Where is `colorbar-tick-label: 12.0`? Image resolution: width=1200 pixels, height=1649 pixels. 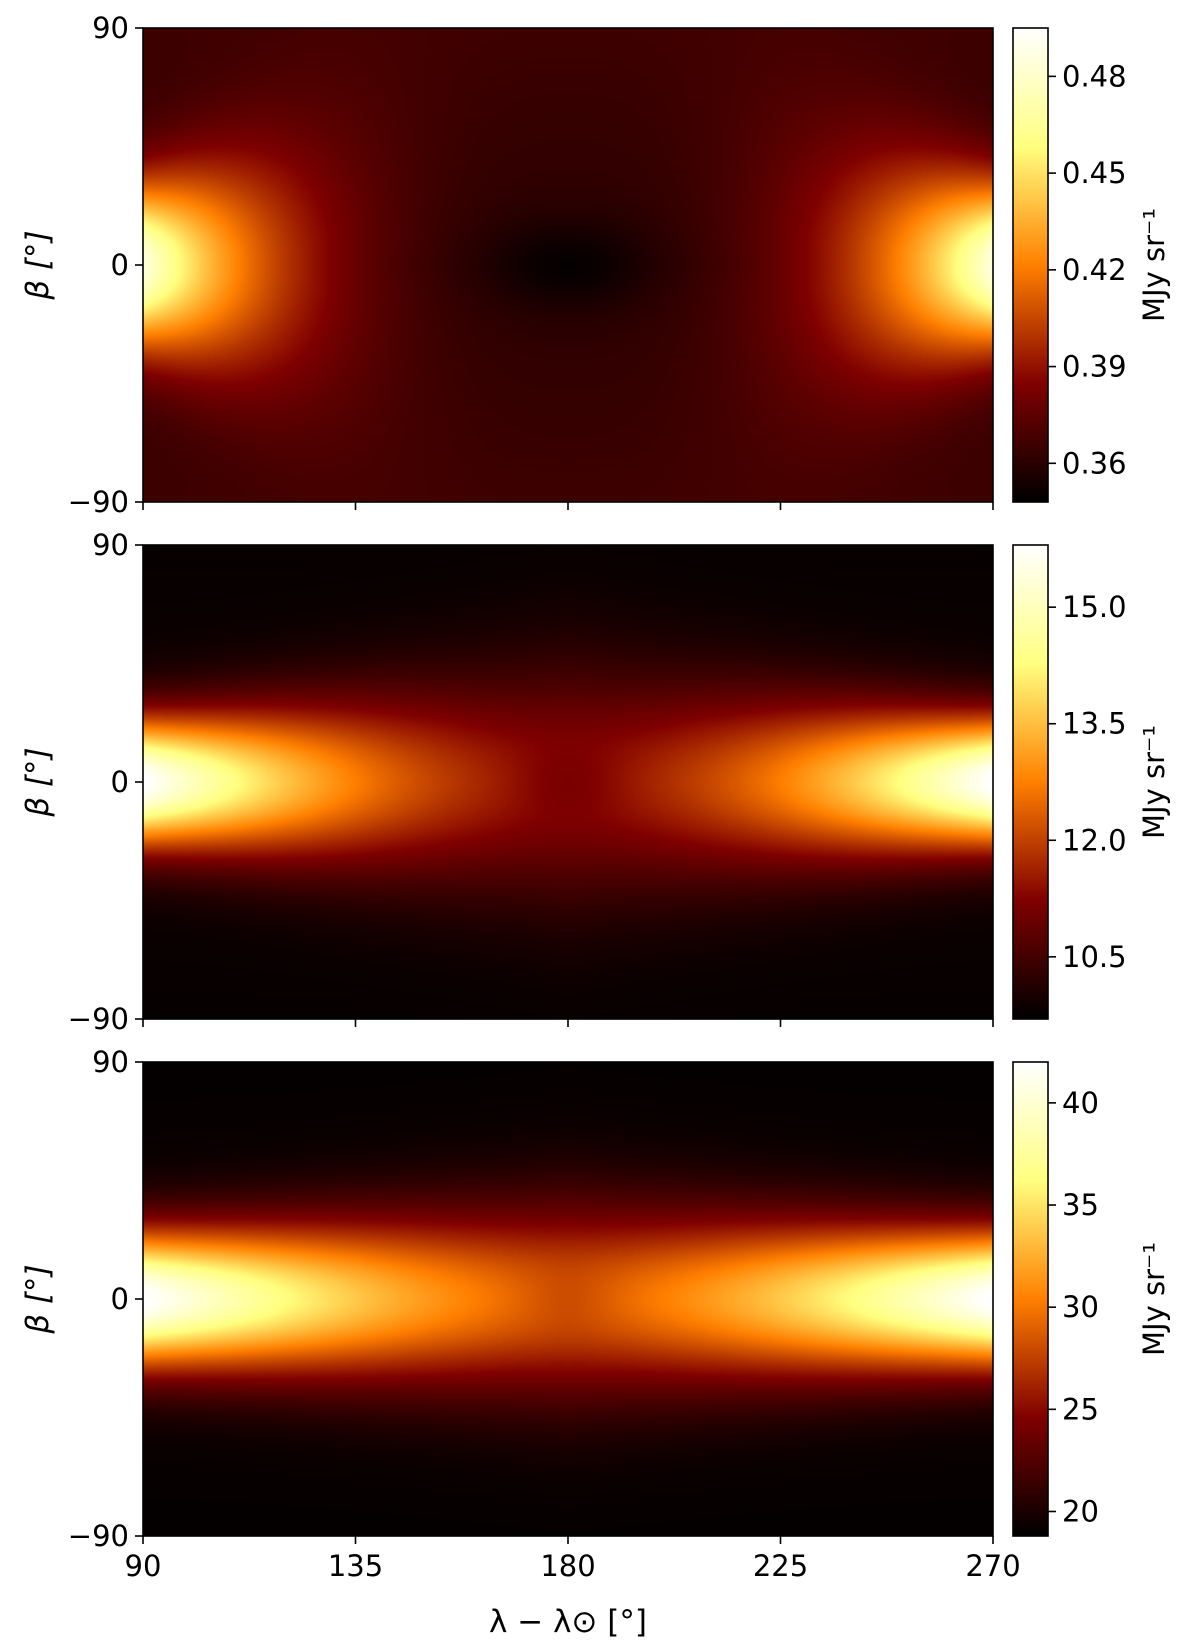
colorbar-tick-label: 12.0 is located at coordinates (1094, 840).